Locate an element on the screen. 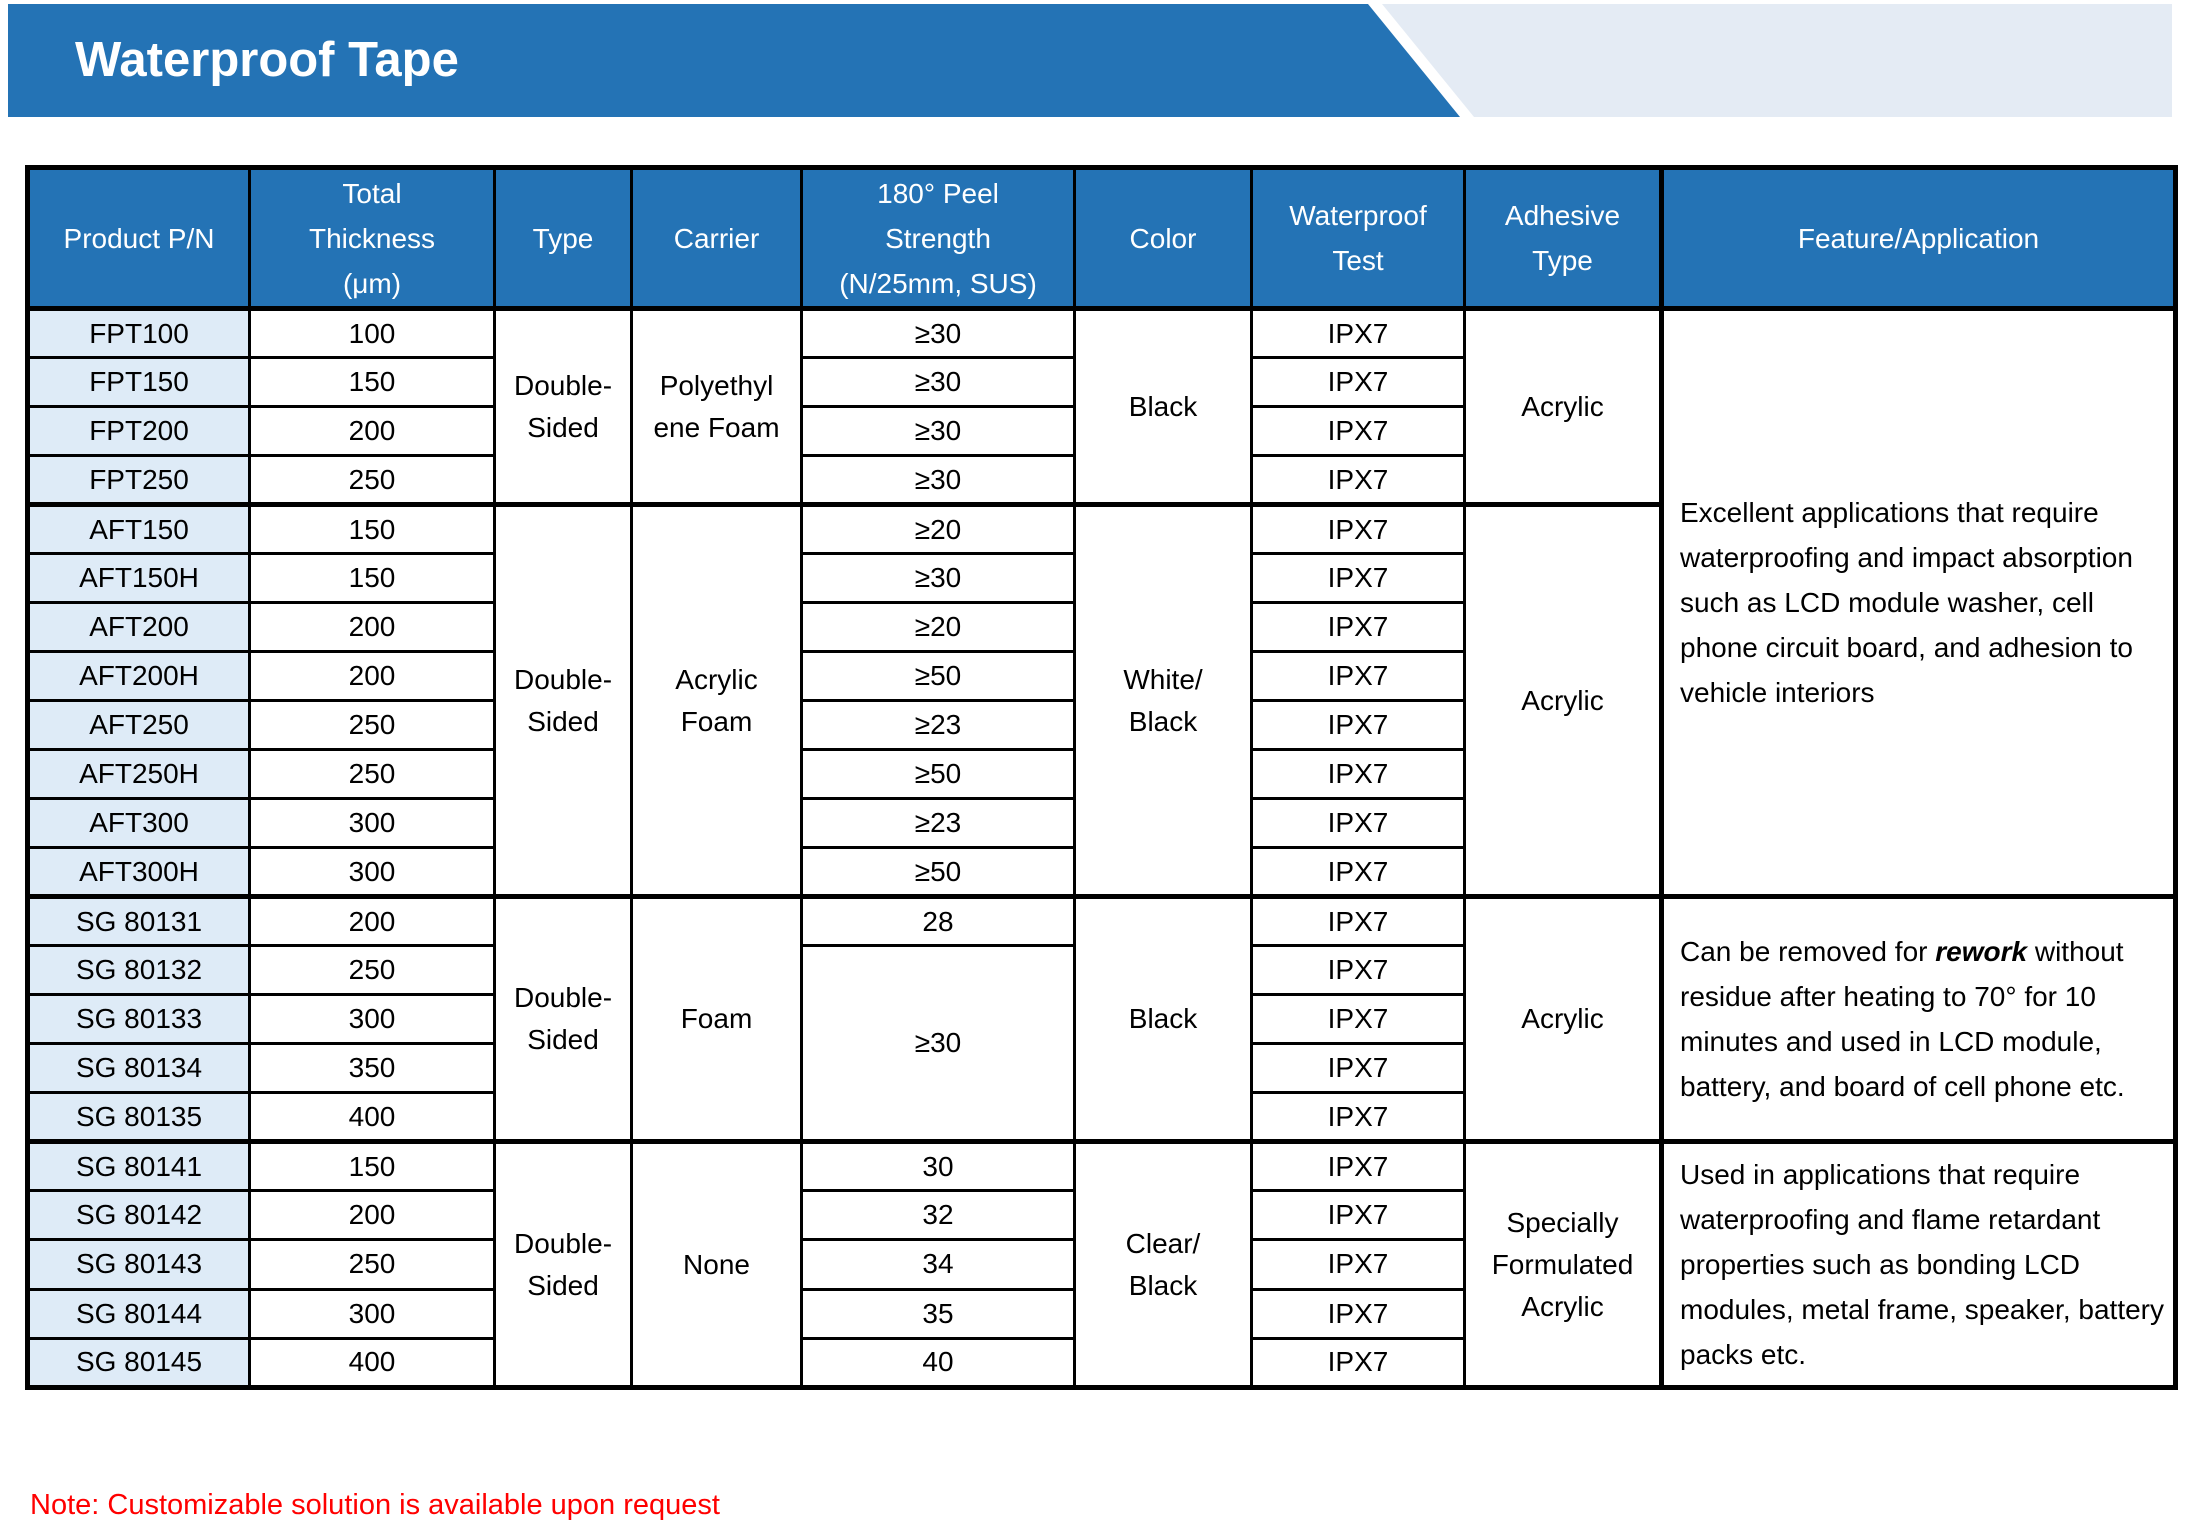  feature-text-prefix: Can be removed for is located at coordinates (1808, 951).